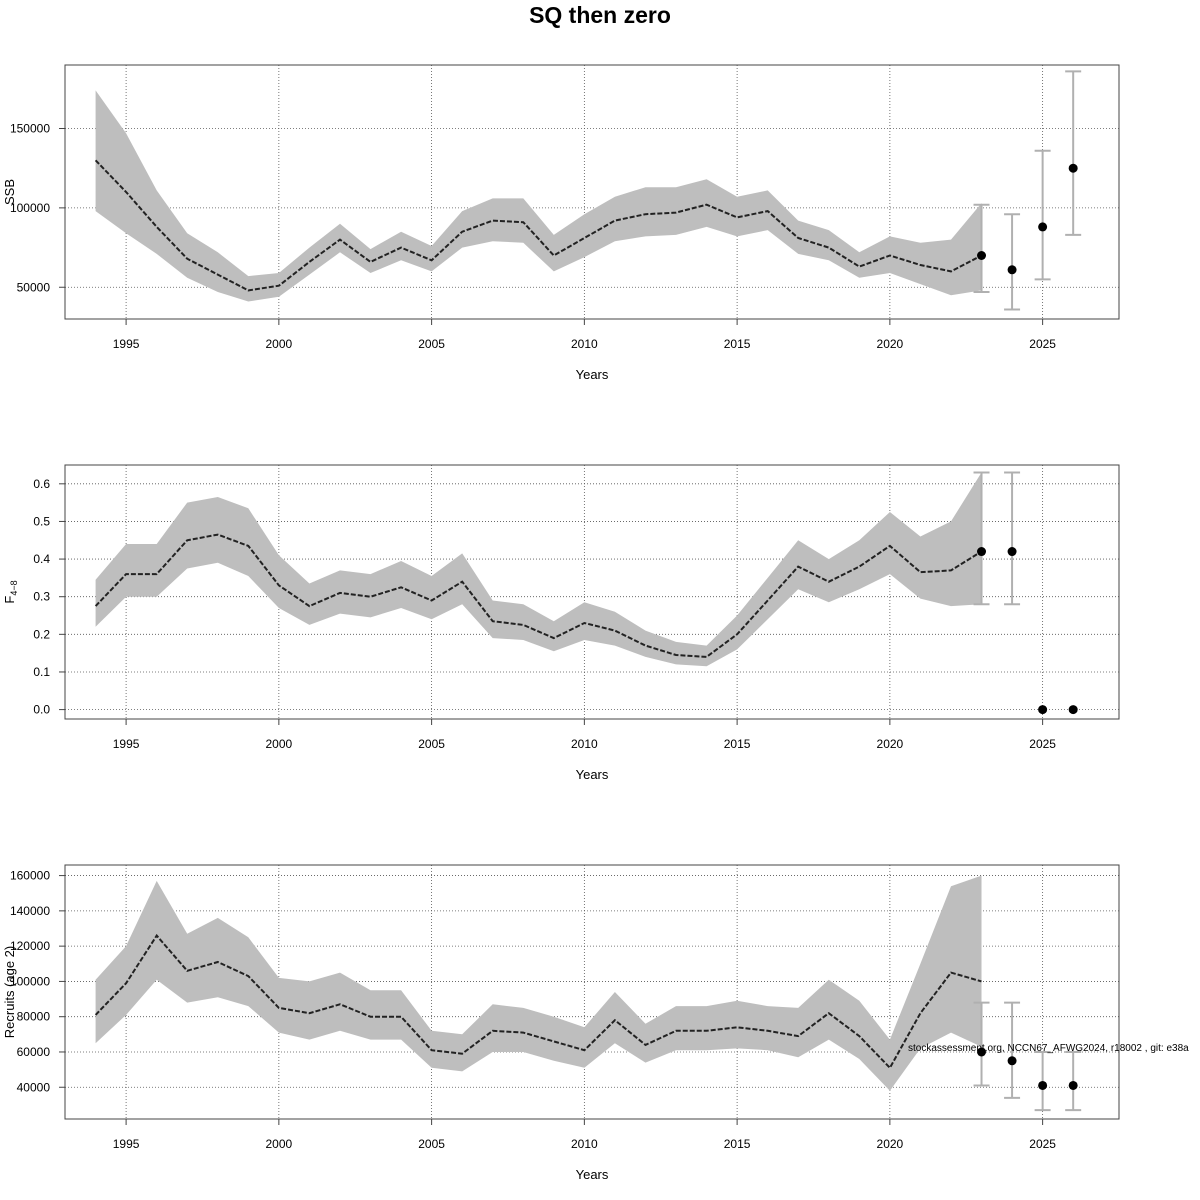 The height and width of the screenshot is (1200, 1200). I want to click on y-axis-label: F4−8, so click(10, 591).